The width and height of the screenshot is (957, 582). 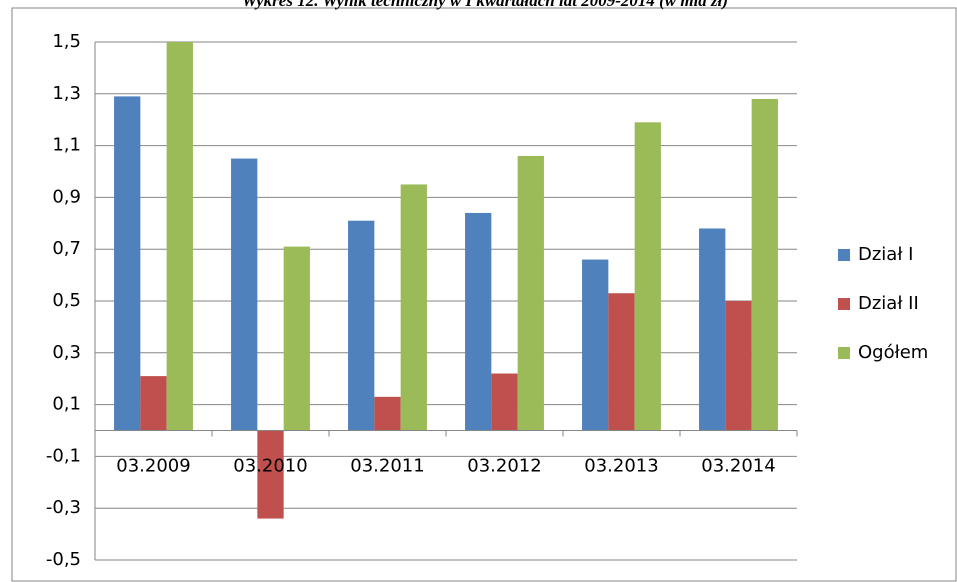 What do you see at coordinates (270, 466) in the screenshot?
I see `x-tick-label: 03.2010` at bounding box center [270, 466].